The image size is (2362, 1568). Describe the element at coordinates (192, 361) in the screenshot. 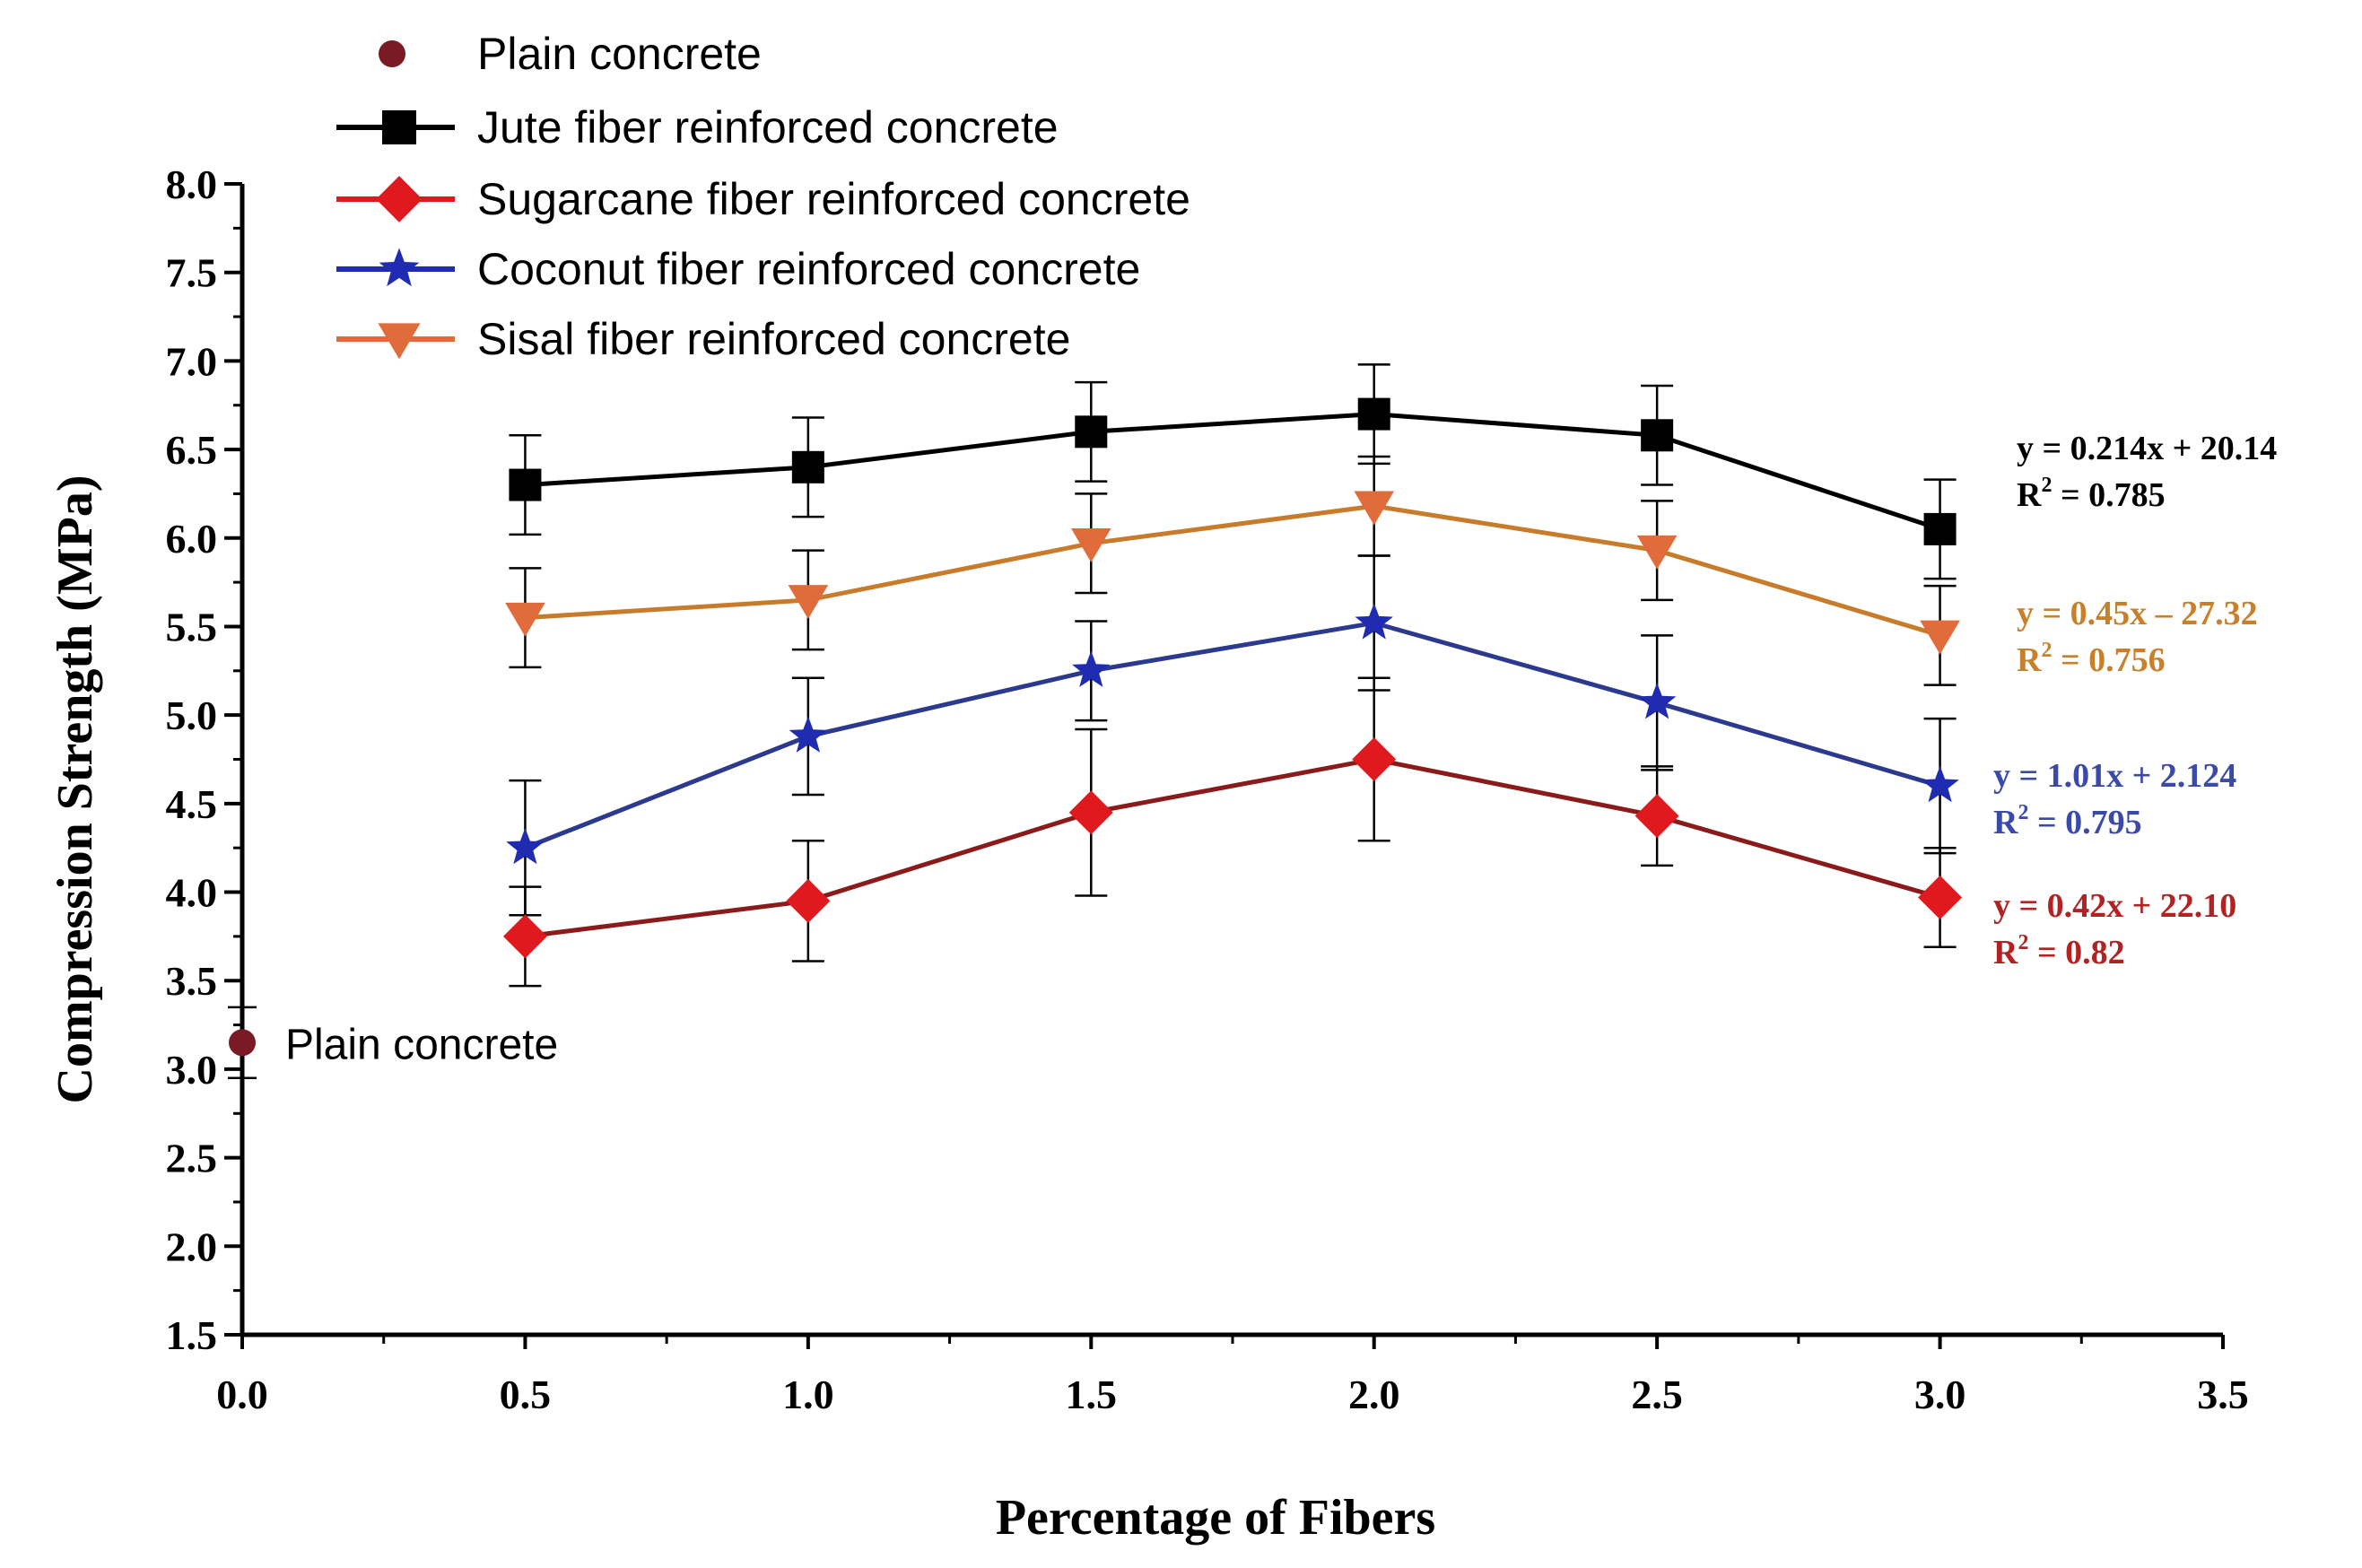

I see `y-tick-label: 7.0` at that location.